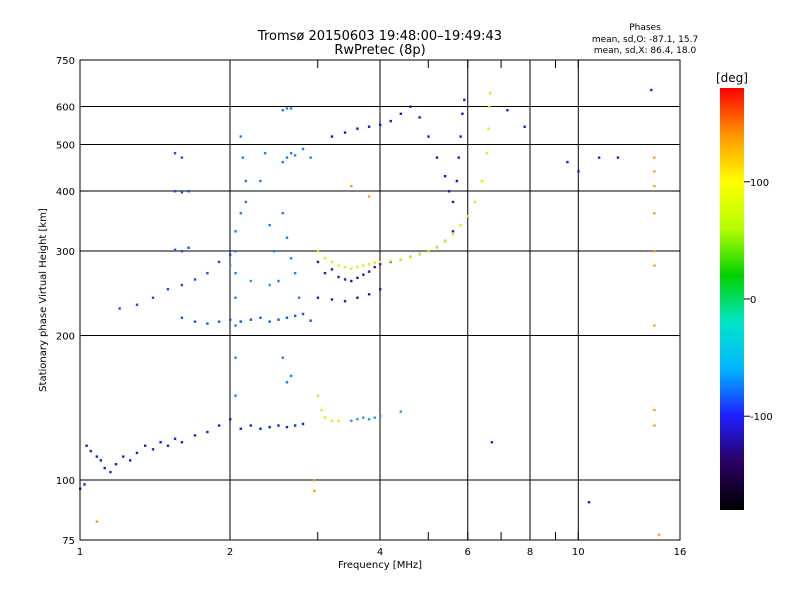 The image size is (800, 600). Describe the element at coordinates (578, 552) in the screenshot. I see `x-tick-label: 10` at that location.